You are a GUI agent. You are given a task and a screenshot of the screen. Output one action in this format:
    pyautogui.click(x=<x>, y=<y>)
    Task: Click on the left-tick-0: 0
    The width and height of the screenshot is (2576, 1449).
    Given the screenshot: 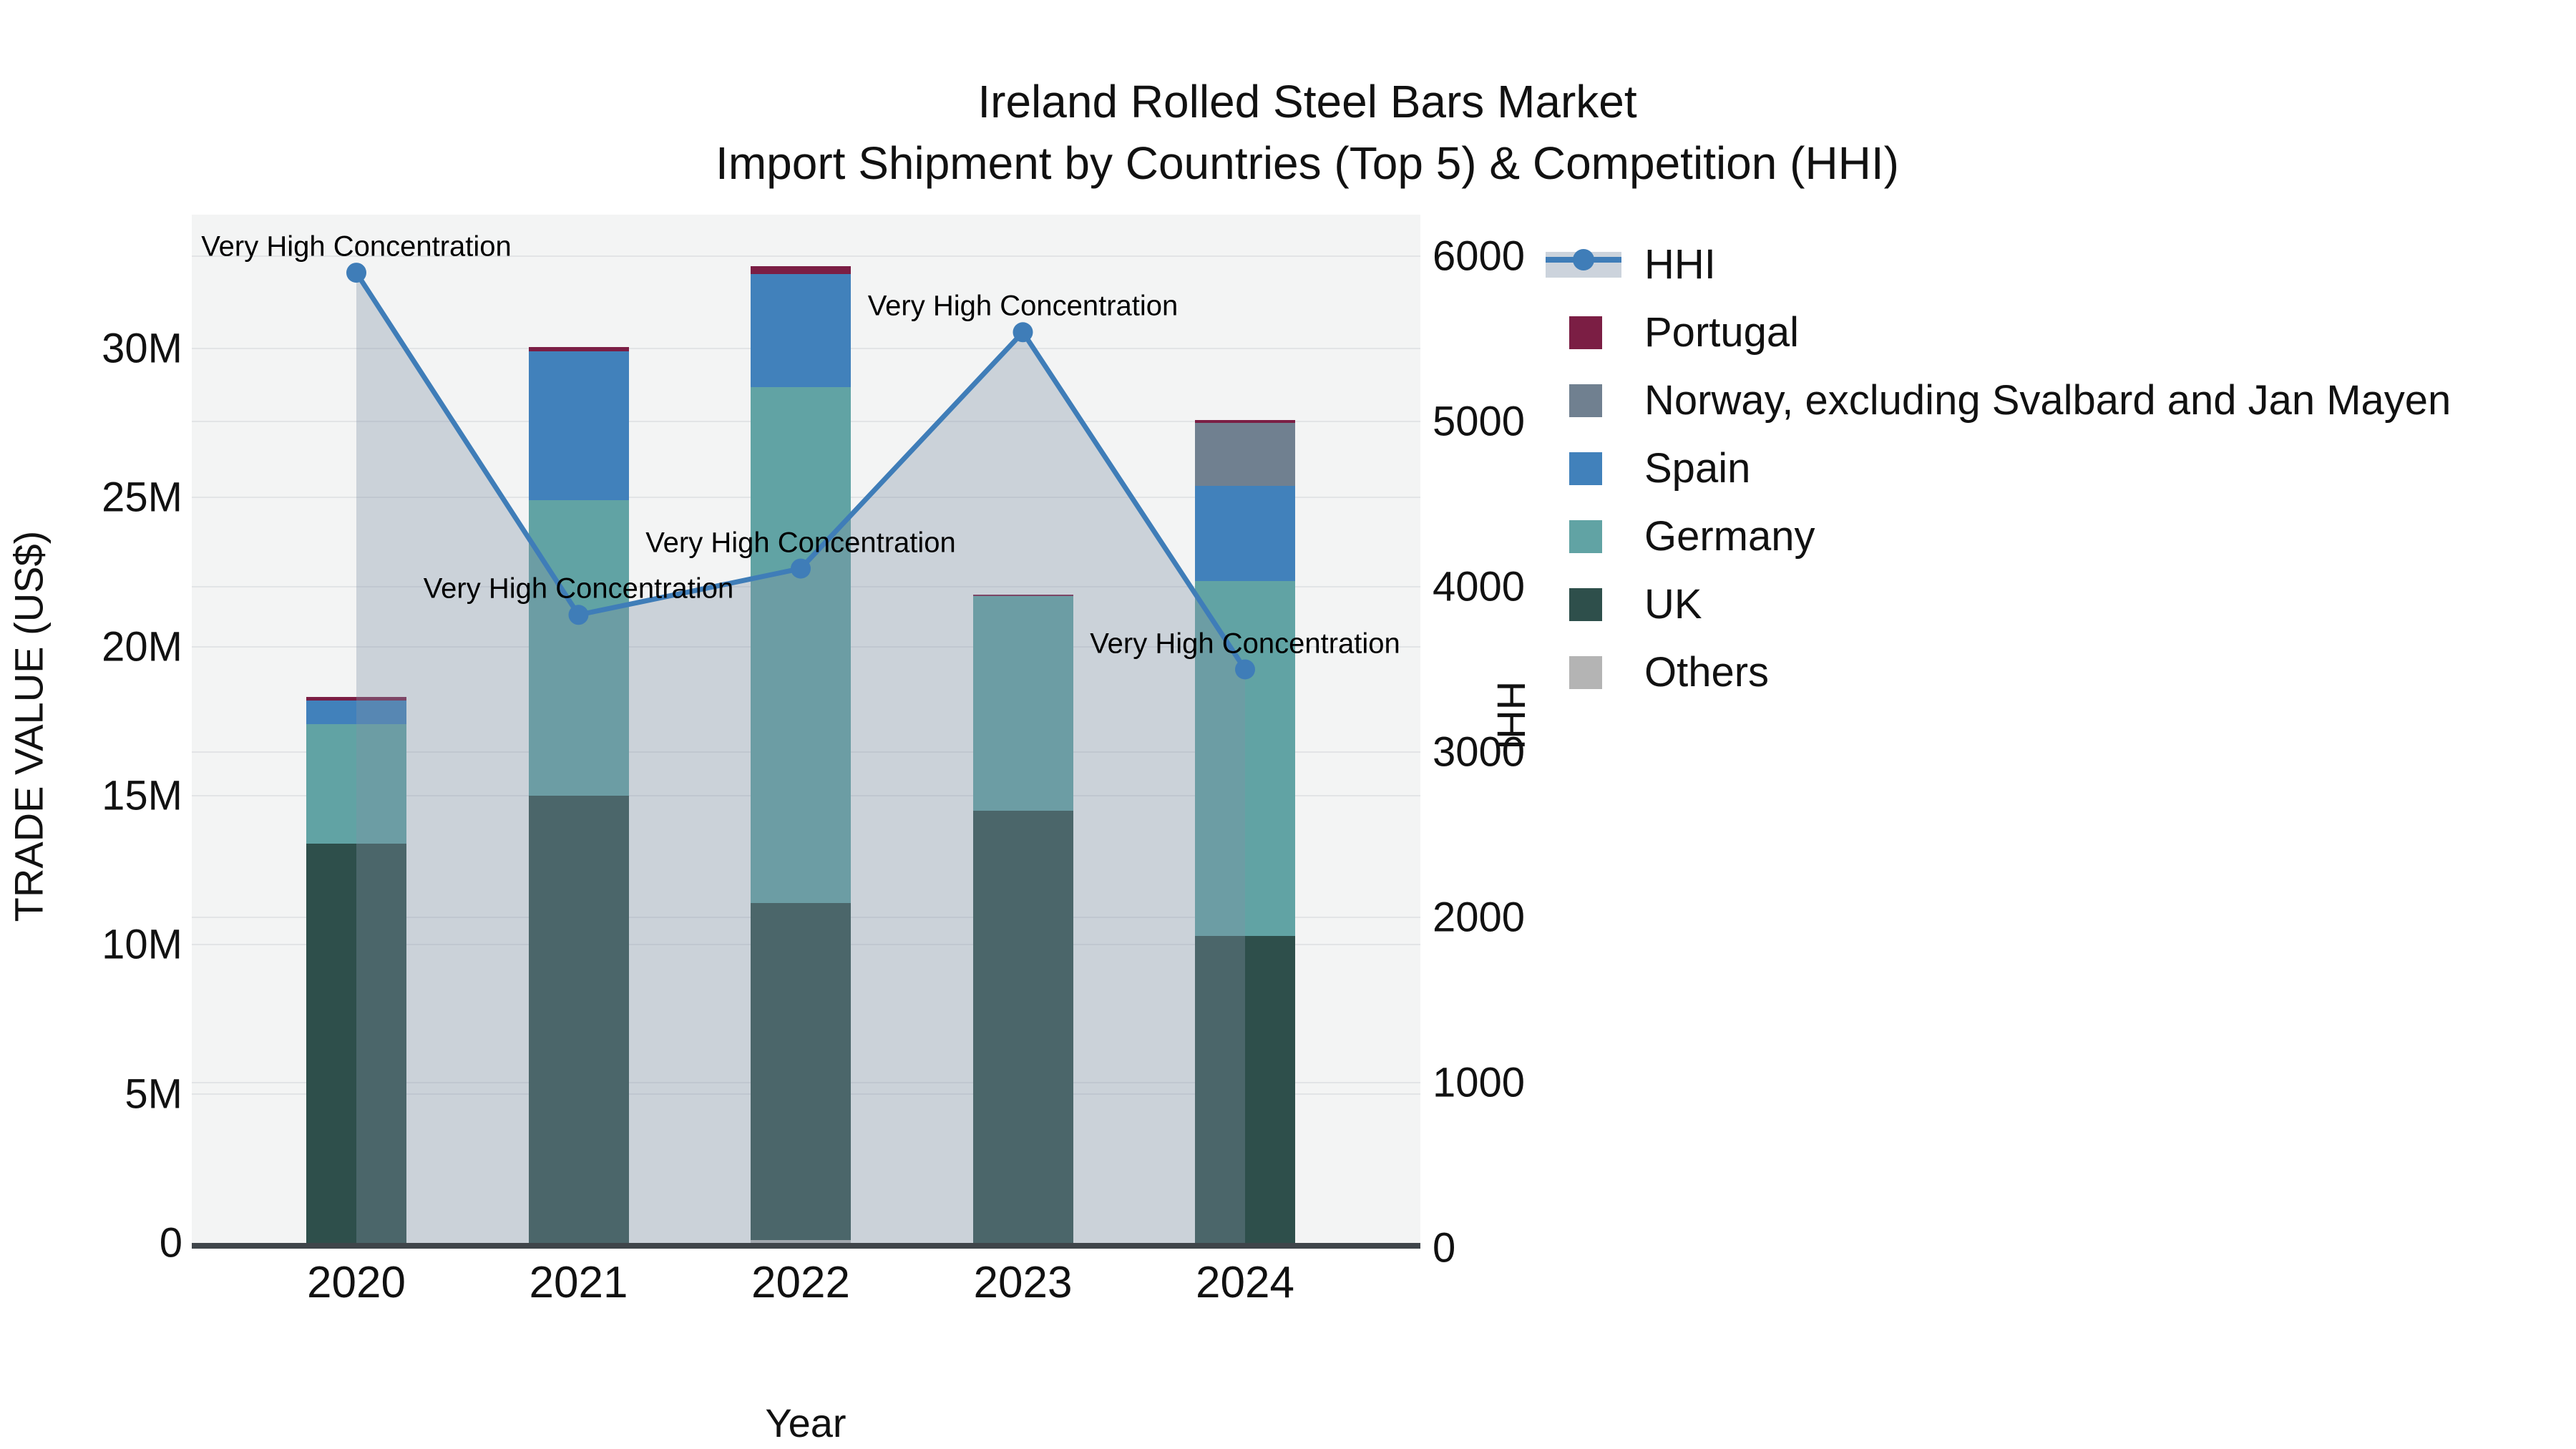 What is the action you would take?
    pyautogui.click(x=170, y=1243)
    